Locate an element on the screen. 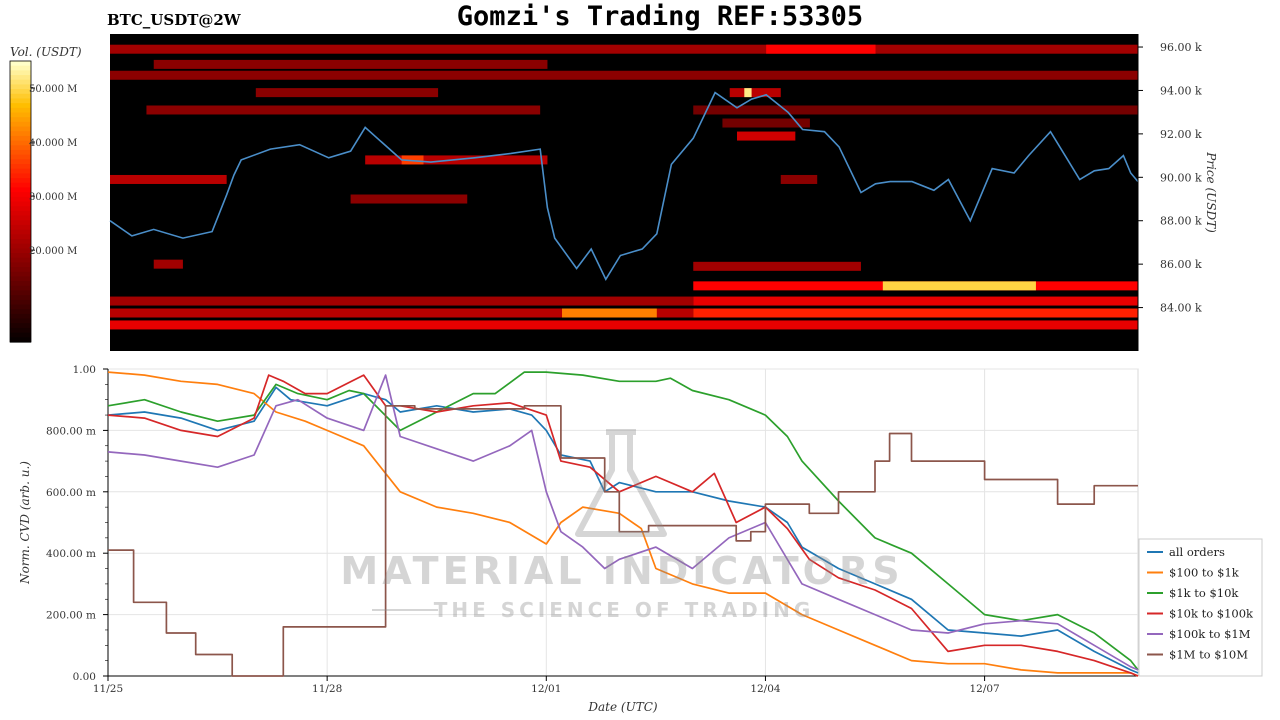 The height and width of the screenshot is (720, 1280). colorbar-tick-label: 40.000 M is located at coordinates (53, 143).